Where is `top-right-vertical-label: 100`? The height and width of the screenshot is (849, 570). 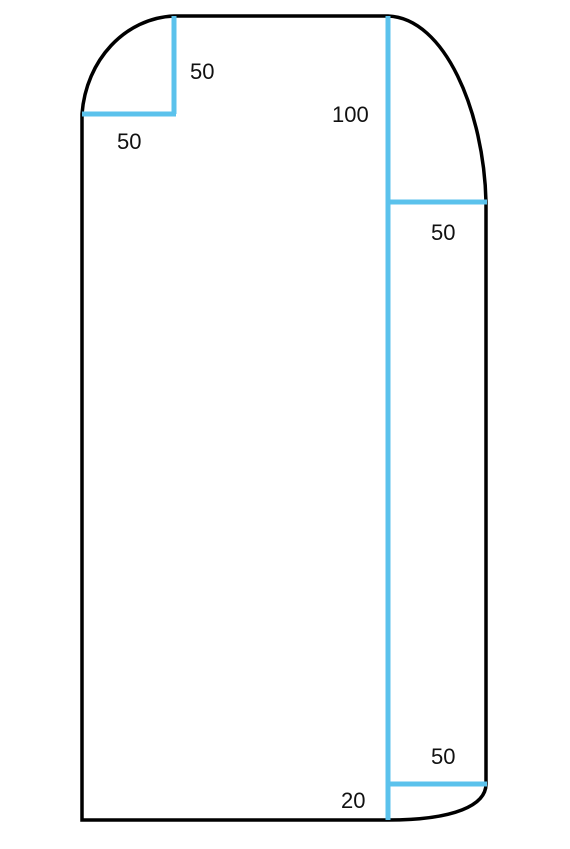
top-right-vertical-label: 100 is located at coordinates (350, 114).